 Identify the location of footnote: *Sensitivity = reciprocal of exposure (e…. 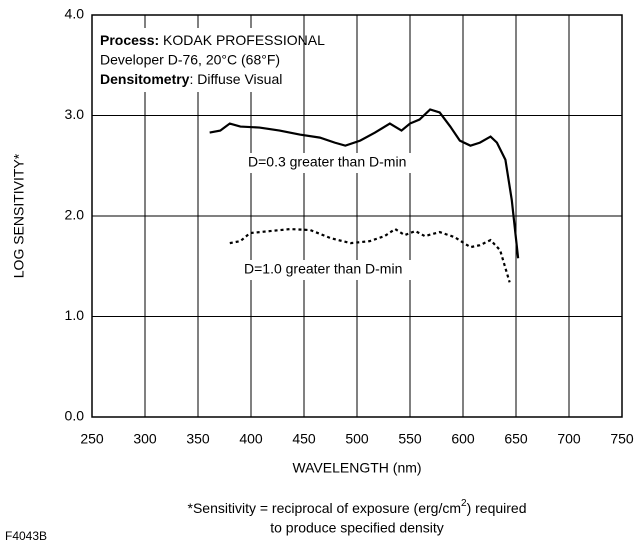
(357, 507).